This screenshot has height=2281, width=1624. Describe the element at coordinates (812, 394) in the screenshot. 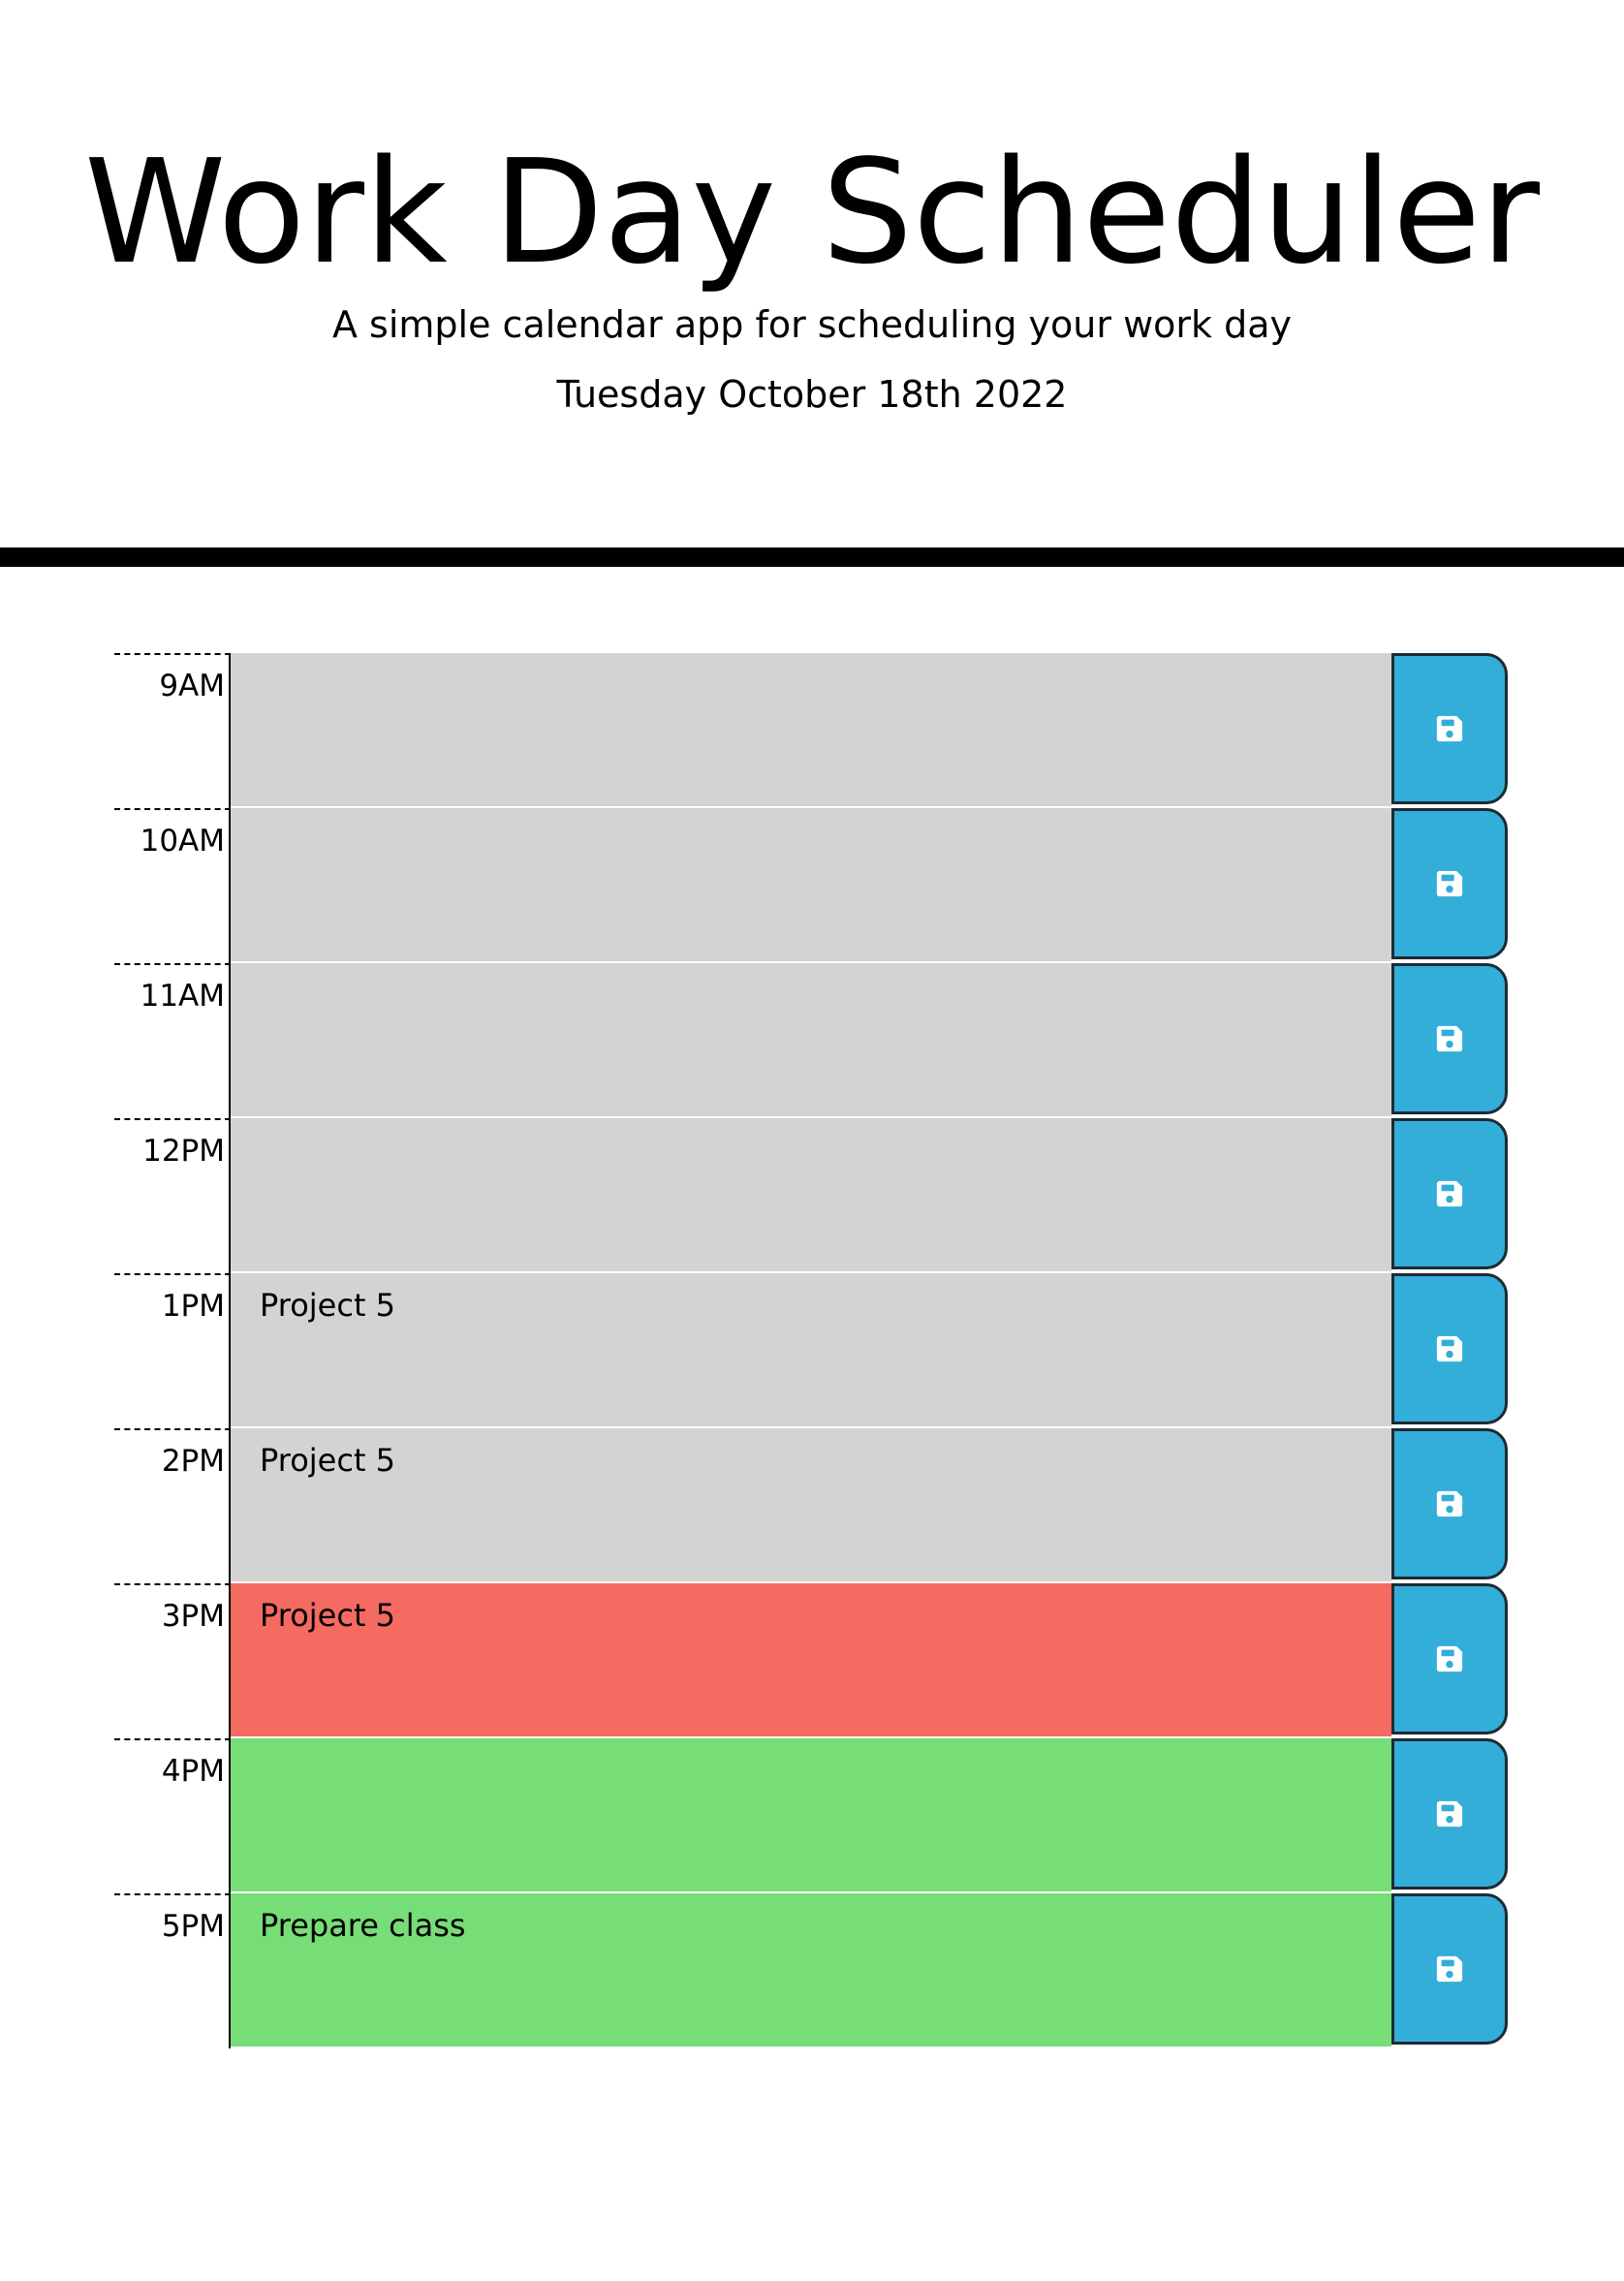

I see `current-day: Tuesday October 18th 2022` at that location.